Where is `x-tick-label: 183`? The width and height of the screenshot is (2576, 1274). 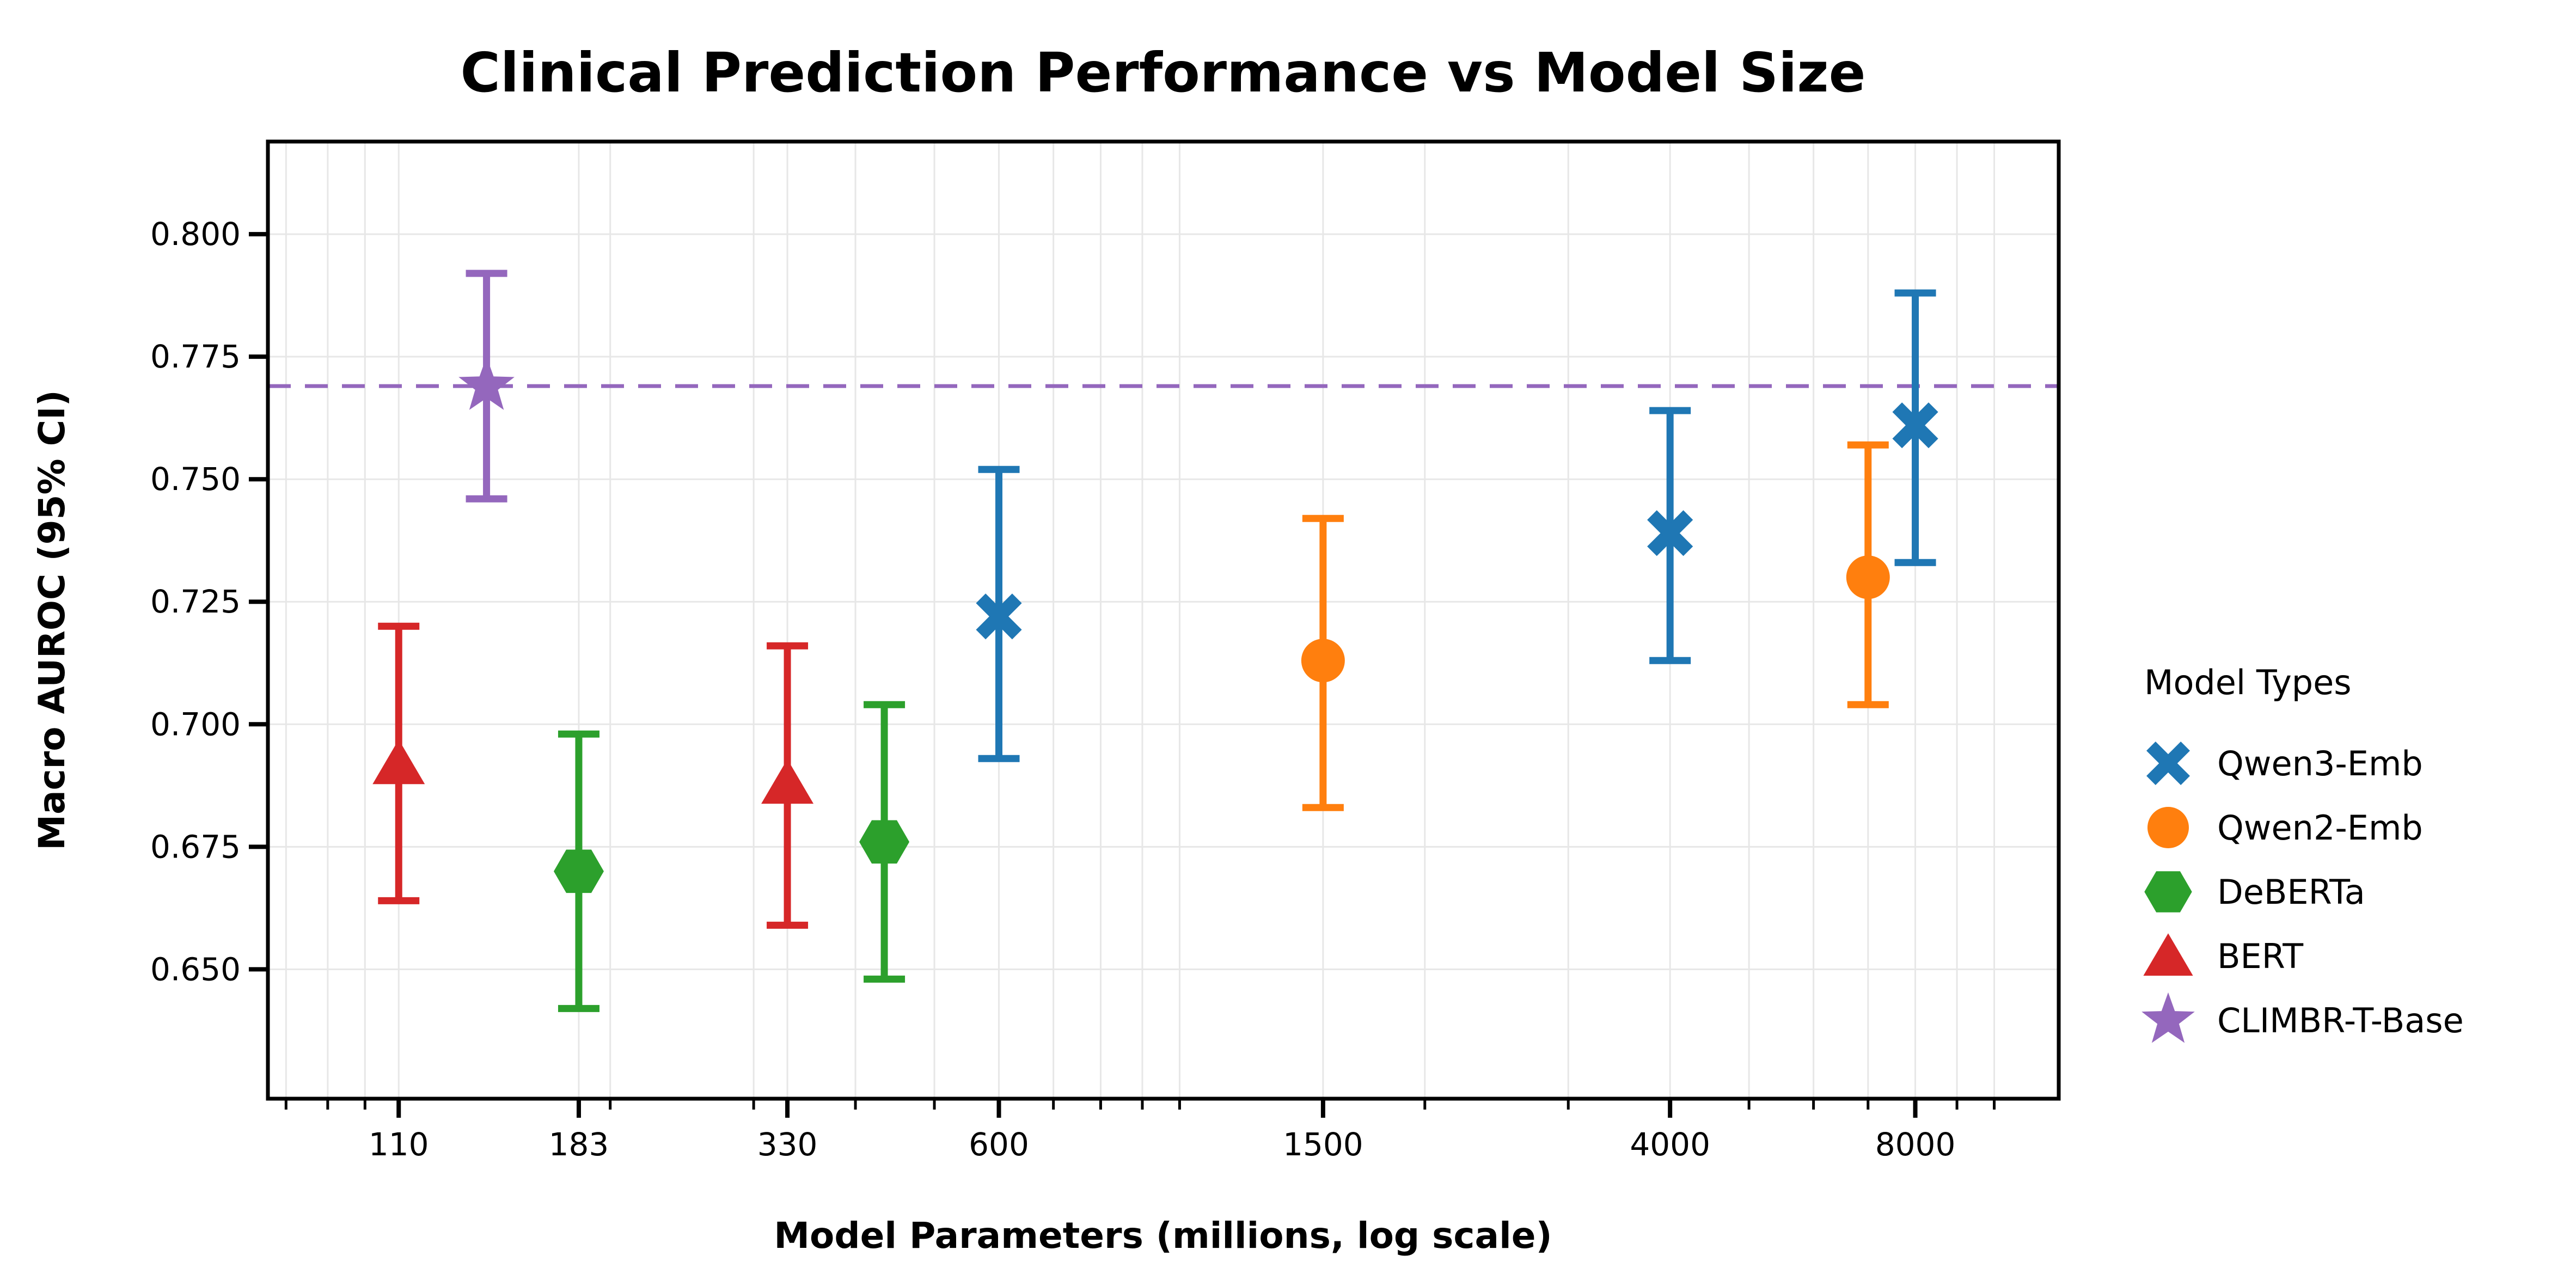
x-tick-label: 183 is located at coordinates (579, 1144).